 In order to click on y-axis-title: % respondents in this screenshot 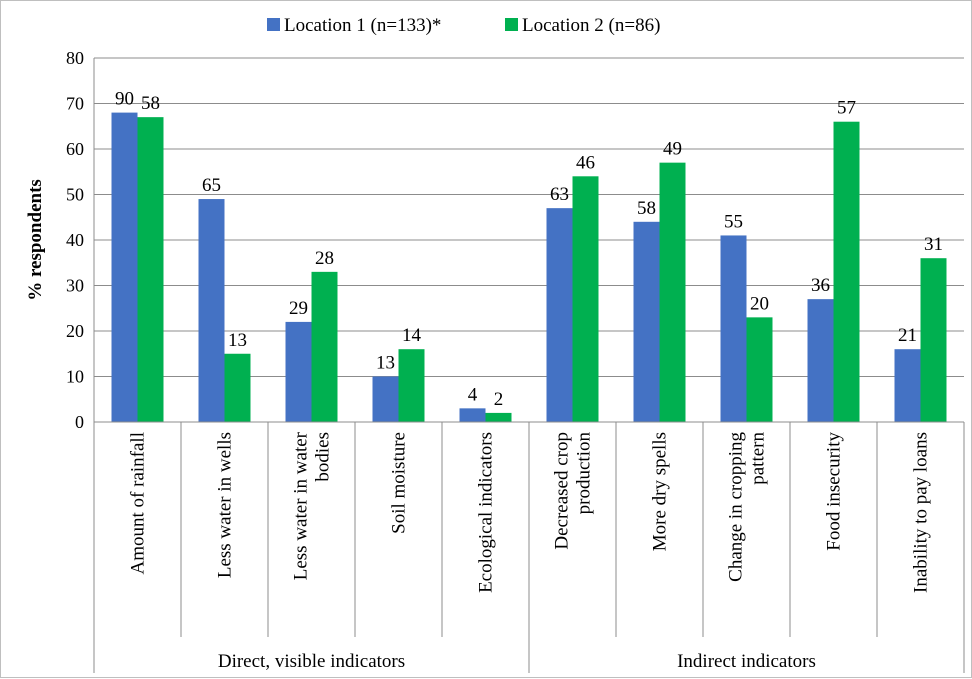, I will do `click(35, 240)`.